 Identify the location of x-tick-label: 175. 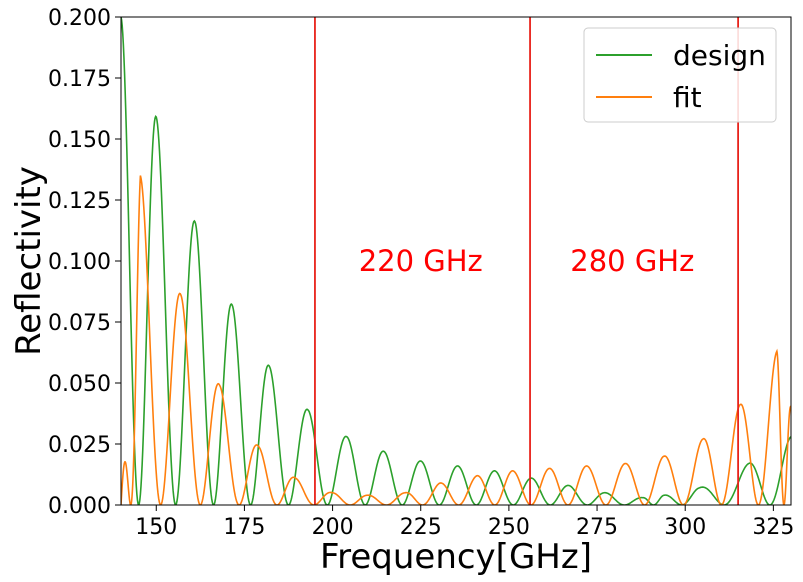
(244, 527).